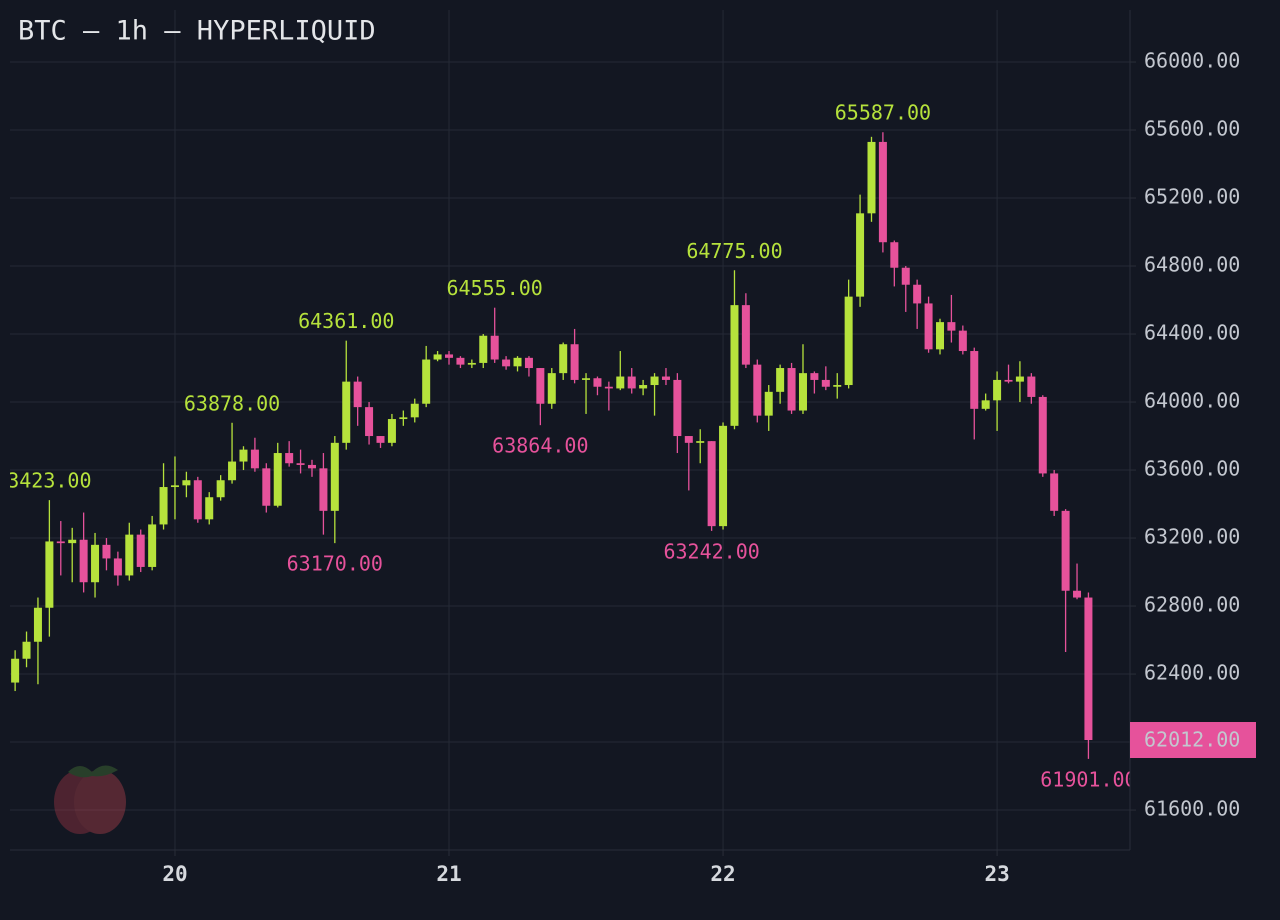  I want to click on logo-peach-left, so click(80, 802).